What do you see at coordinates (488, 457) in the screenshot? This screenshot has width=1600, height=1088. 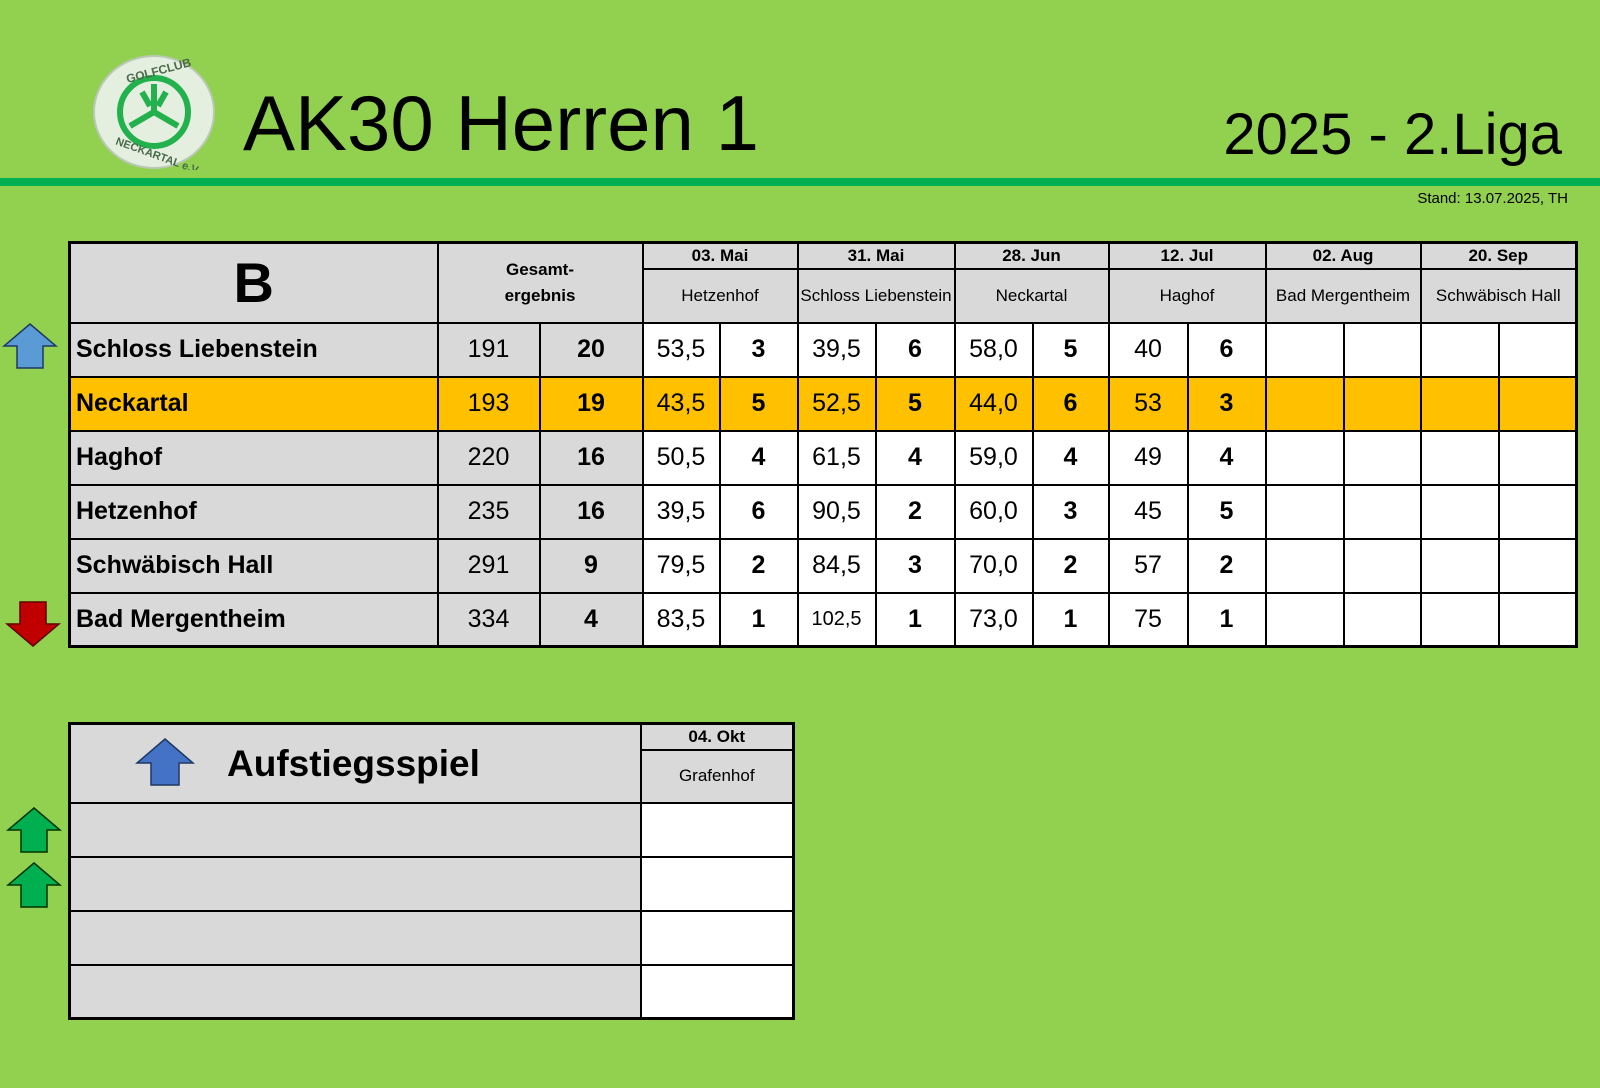 I see `total-strokes: 220` at bounding box center [488, 457].